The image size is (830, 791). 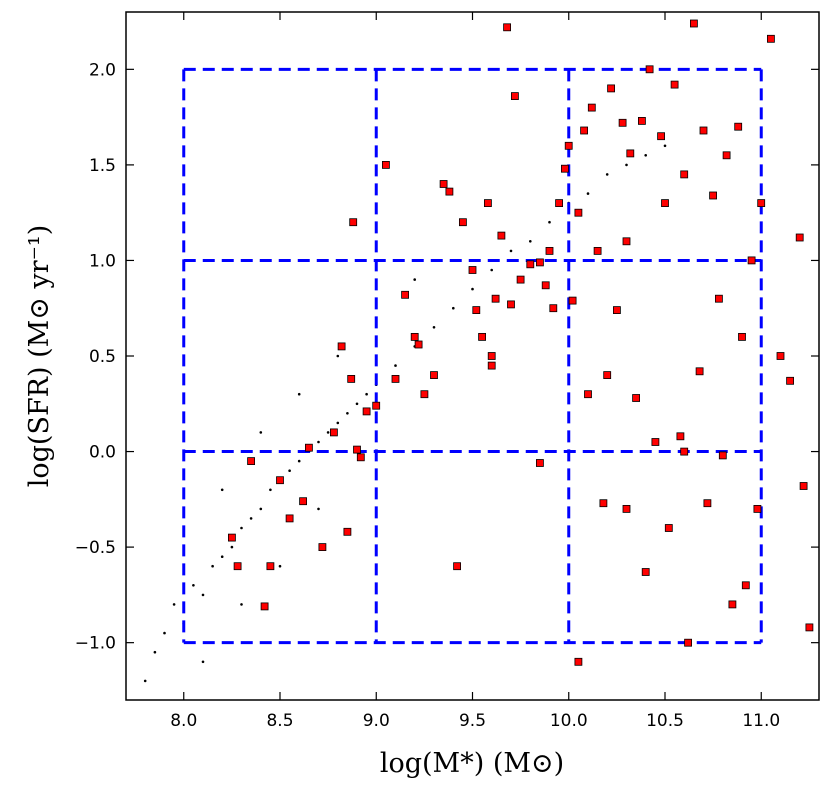 What do you see at coordinates (102, 357) in the screenshot?
I see `y-tick-label: 0.5` at bounding box center [102, 357].